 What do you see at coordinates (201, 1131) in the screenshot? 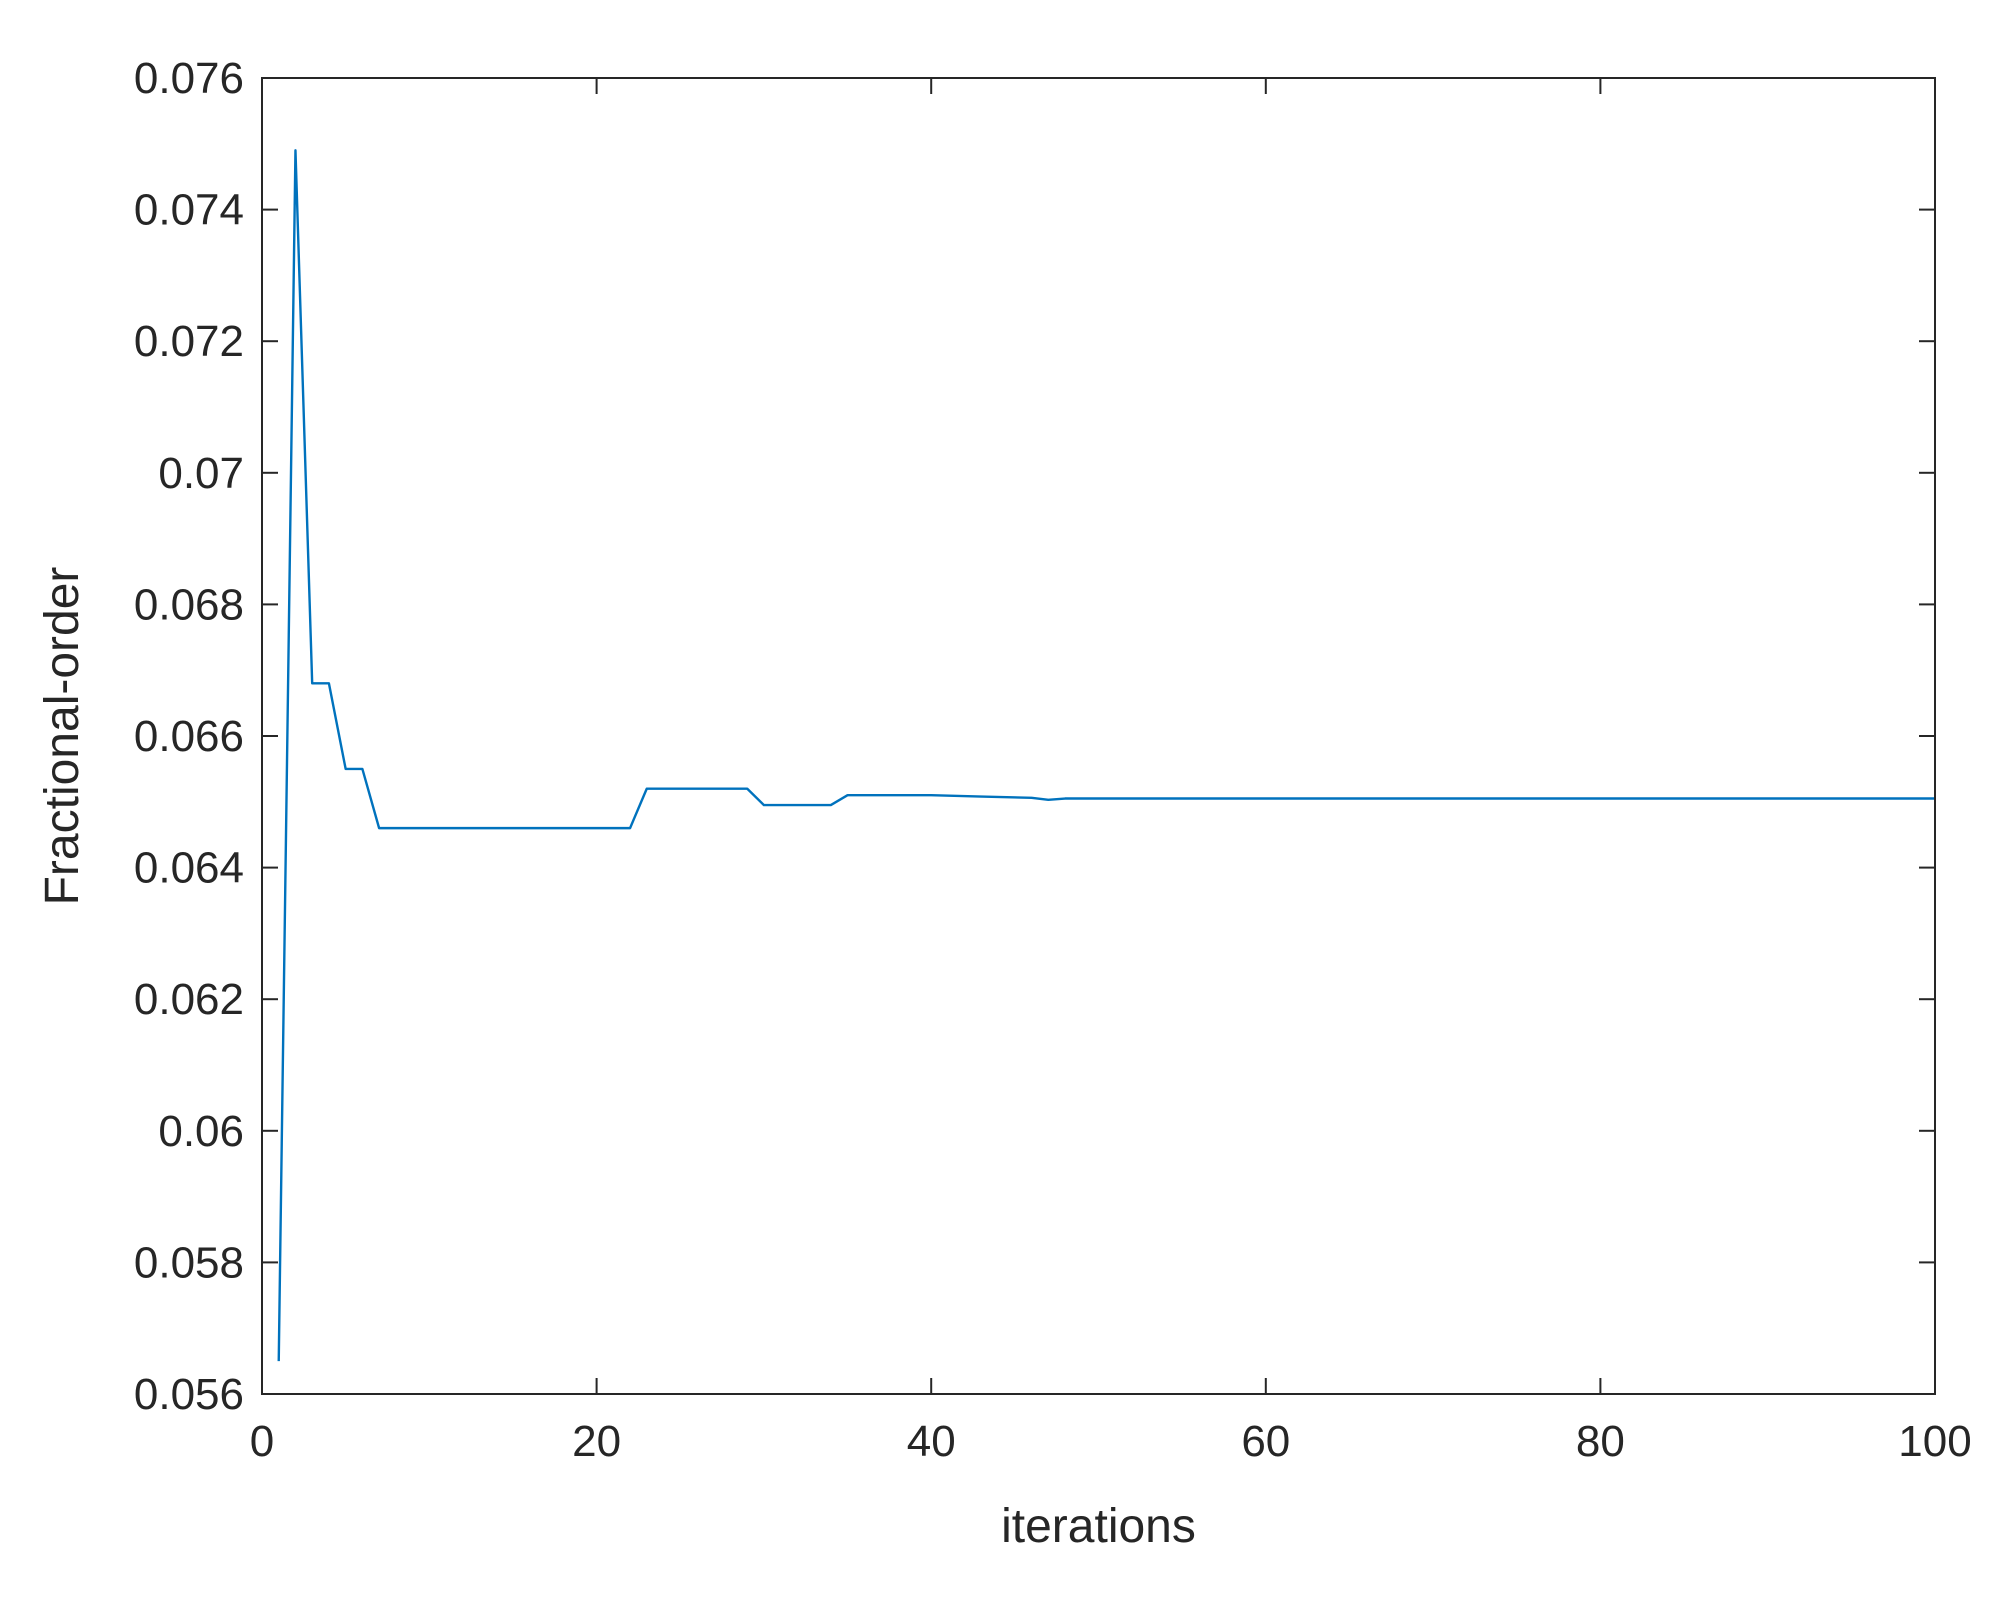
I see `y-tick-label: 0.06` at bounding box center [201, 1131].